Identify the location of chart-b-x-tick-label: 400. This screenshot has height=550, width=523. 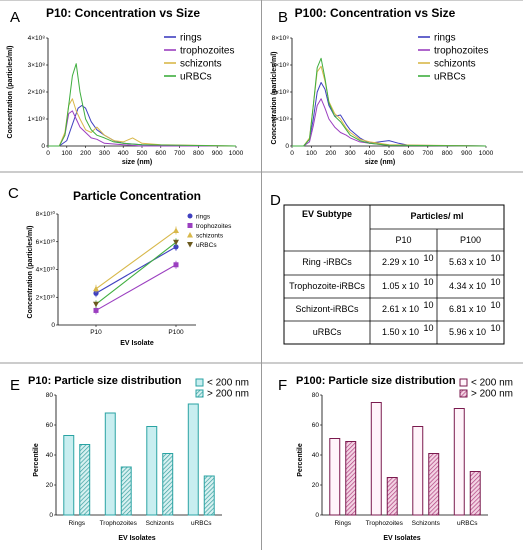
(369, 153).